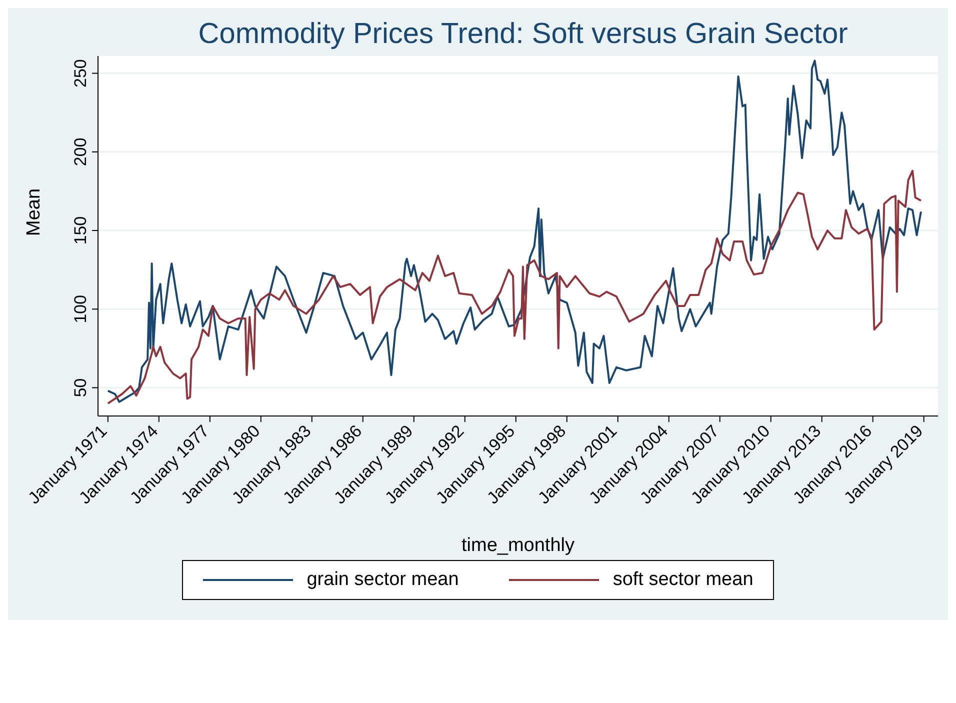 This screenshot has width=956, height=703. What do you see at coordinates (80, 230) in the screenshot?
I see `y-tick-label: 150` at bounding box center [80, 230].